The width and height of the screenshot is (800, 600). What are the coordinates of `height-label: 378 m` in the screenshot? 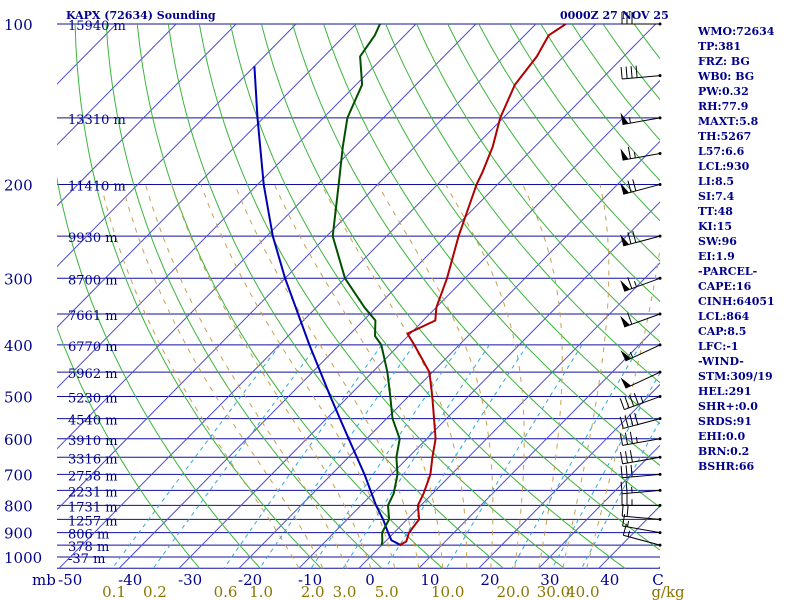 It's located at (88, 547).